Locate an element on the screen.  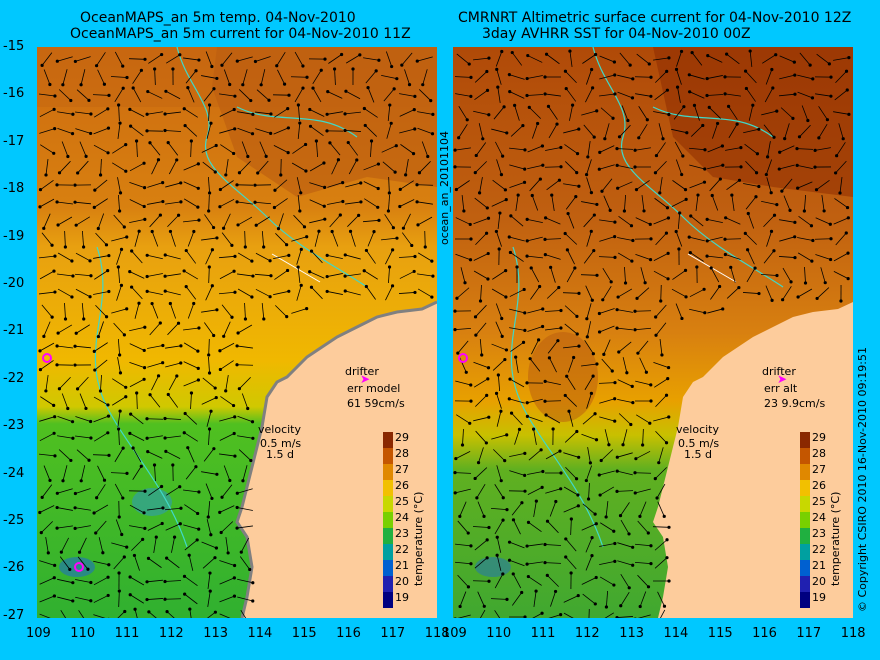
left-drifter-arrow-icon: ➤ is located at coordinates (365, 379).